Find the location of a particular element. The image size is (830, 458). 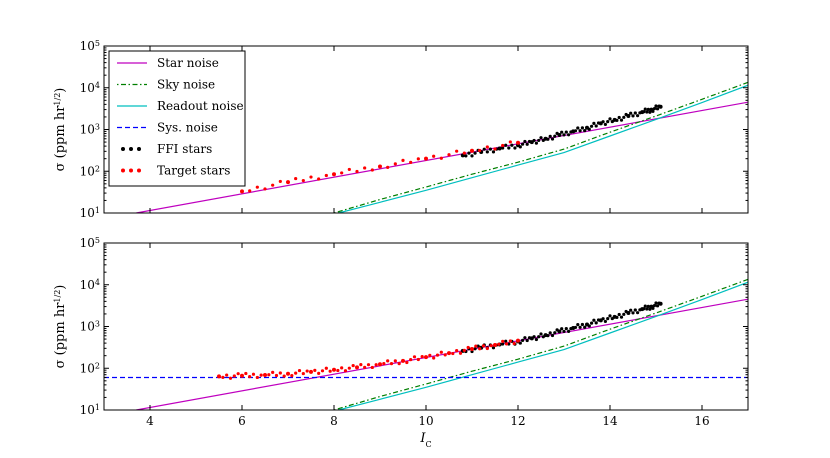

x-tick-label: 10 is located at coordinates (425, 421).